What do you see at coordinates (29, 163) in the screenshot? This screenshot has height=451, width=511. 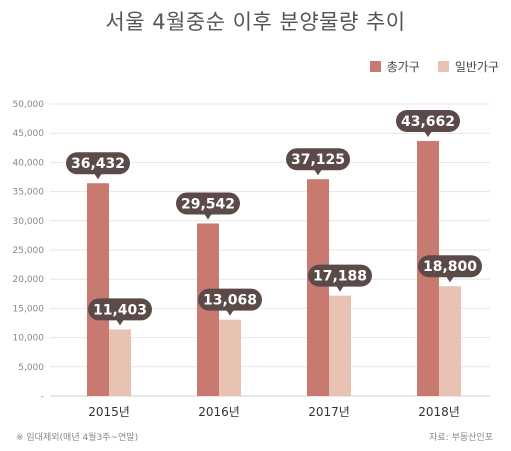 I see `y-tick-label: 40,000` at bounding box center [29, 163].